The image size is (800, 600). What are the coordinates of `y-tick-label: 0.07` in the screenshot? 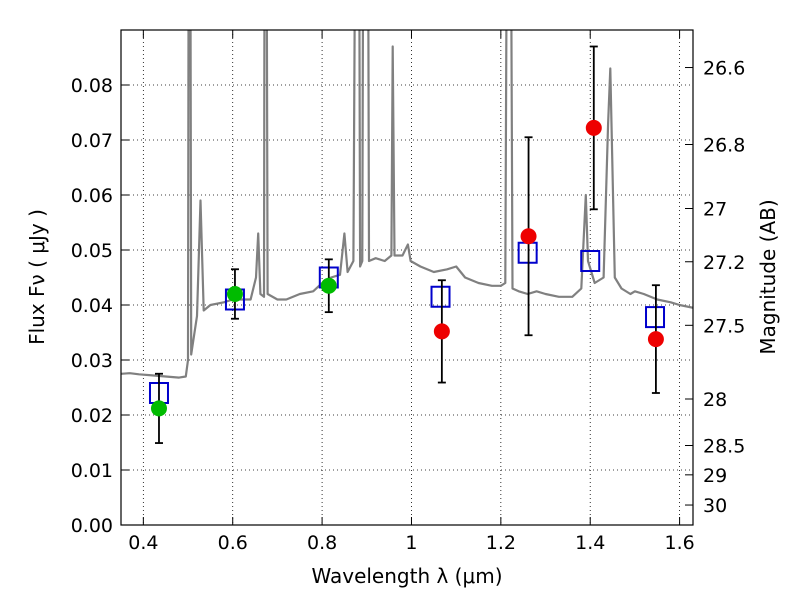 It's located at (92, 141).